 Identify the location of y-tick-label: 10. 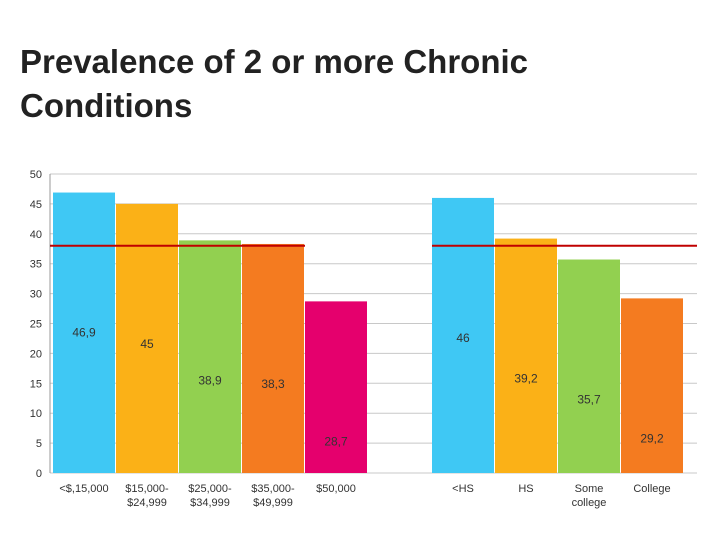
(36, 414).